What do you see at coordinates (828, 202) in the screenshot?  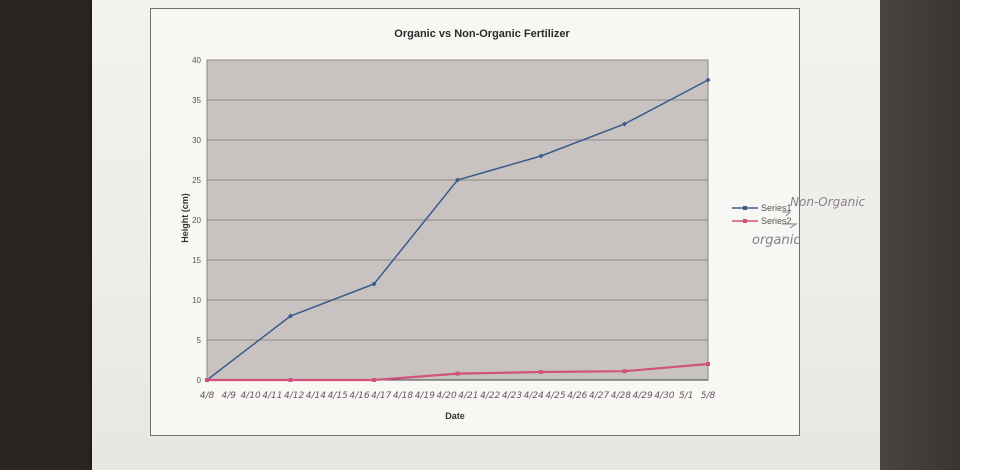 I see `handwritten-legend-note: Non-Organic` at bounding box center [828, 202].